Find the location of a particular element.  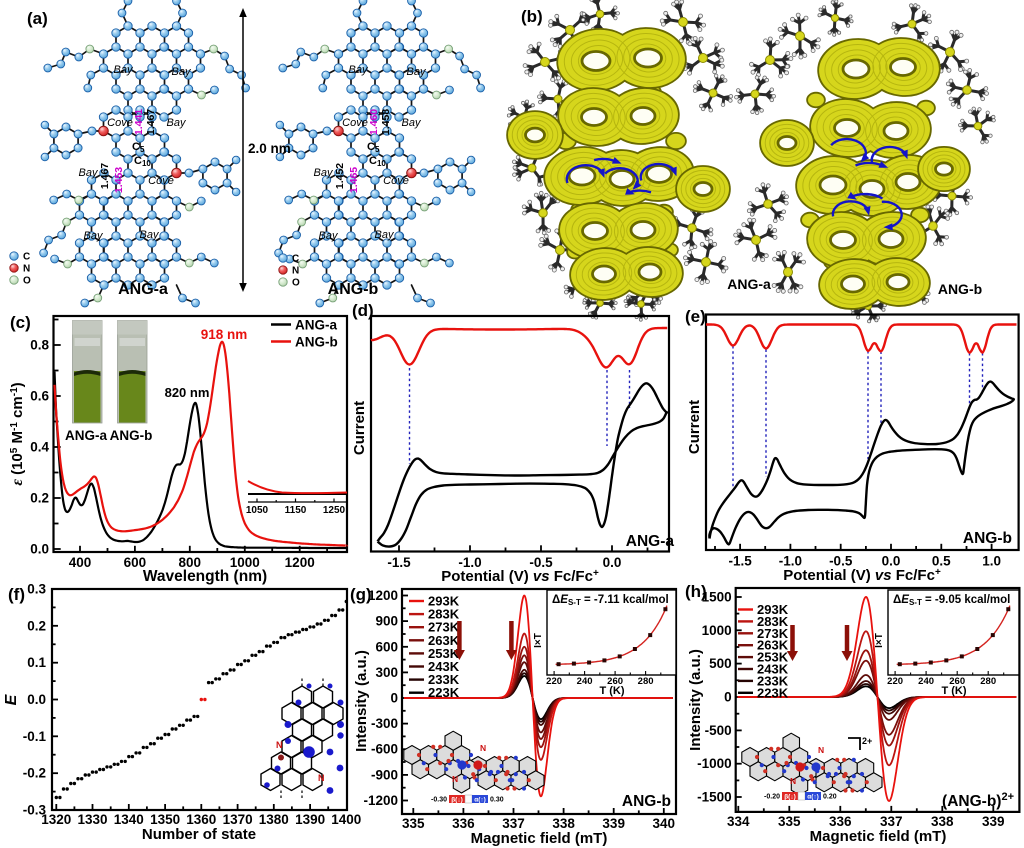

svg-text: T (K) is located at coordinates (953, 691).